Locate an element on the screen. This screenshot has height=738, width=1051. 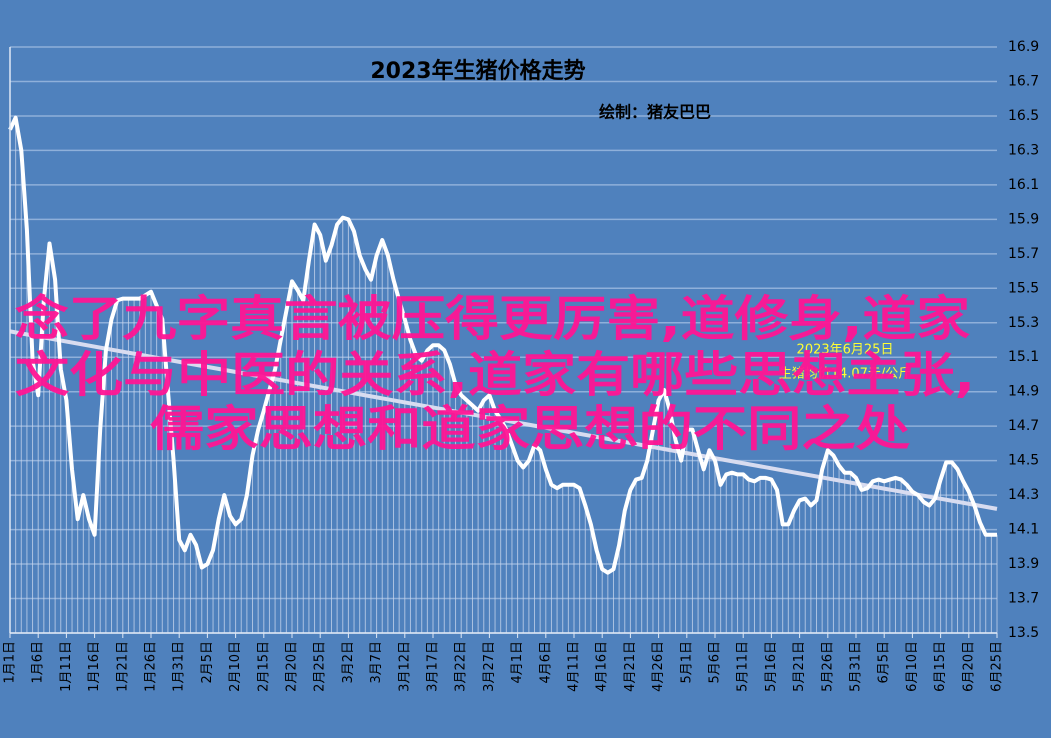
subtitle: 绘制：猪友巴巴 is located at coordinates (655, 112).